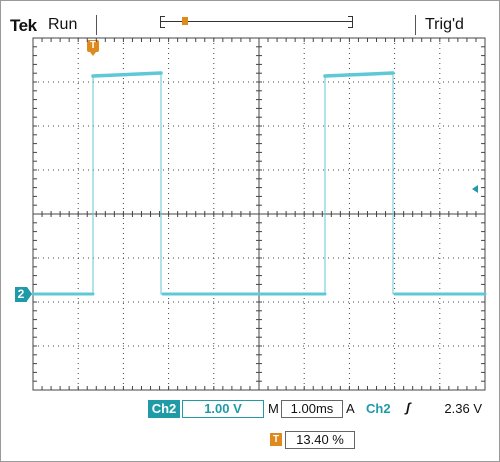  What do you see at coordinates (463, 408) in the screenshot?
I see `trigger-level-value: 2.36 V` at bounding box center [463, 408].